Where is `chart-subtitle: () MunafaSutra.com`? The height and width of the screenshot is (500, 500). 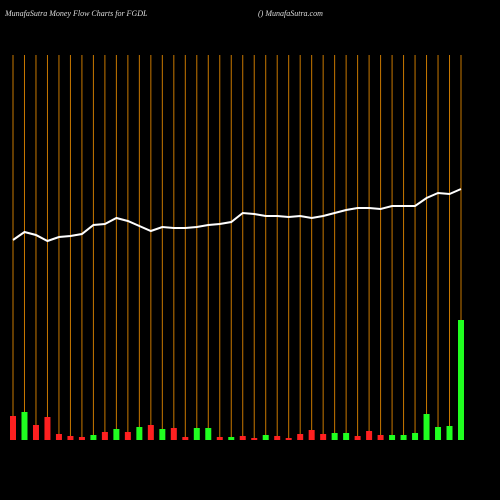
chart-subtitle: () MunafaSutra.com is located at coordinates (290, 13).